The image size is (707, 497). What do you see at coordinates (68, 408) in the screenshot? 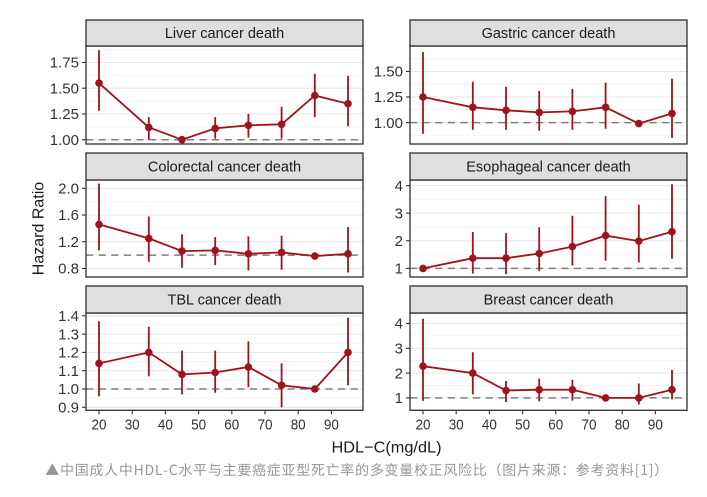
I see `svg-text: 0.9` at bounding box center [68, 408].